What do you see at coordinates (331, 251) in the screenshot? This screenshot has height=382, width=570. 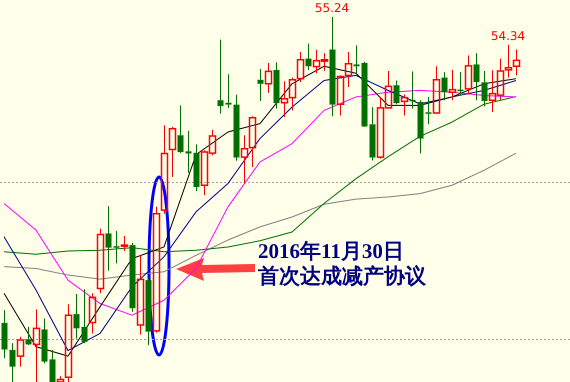 I see `annotation: 2016年11月30日` at bounding box center [331, 251].